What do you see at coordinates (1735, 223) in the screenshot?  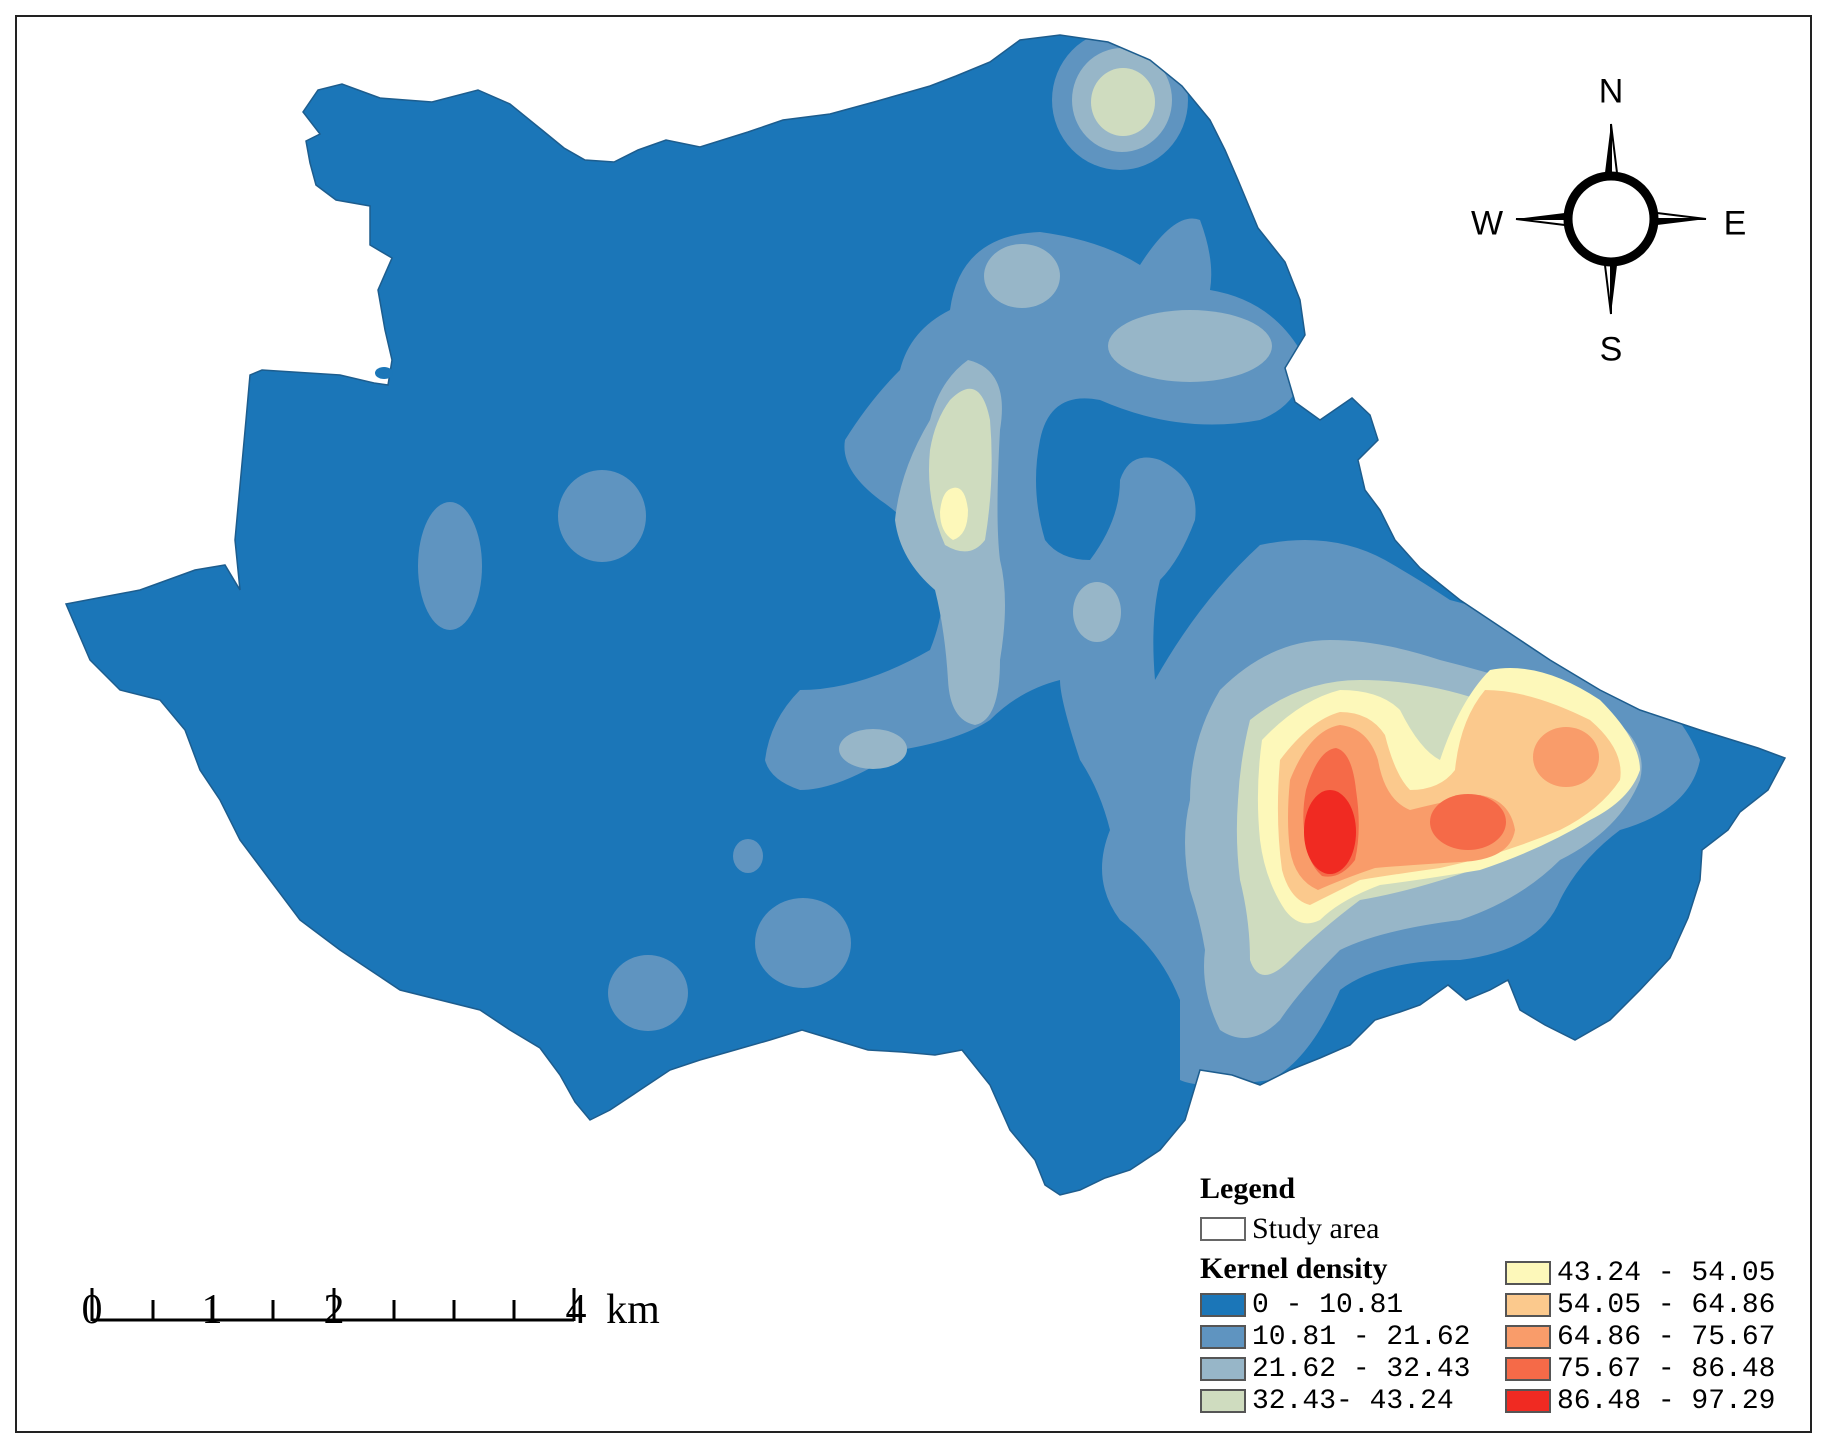 I see `compass-e-label: E` at bounding box center [1735, 223].